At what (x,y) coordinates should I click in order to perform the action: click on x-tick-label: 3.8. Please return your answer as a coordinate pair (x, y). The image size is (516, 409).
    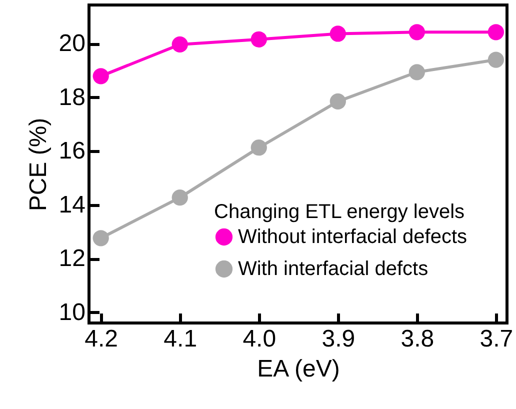
    Looking at the image, I should click on (417, 339).